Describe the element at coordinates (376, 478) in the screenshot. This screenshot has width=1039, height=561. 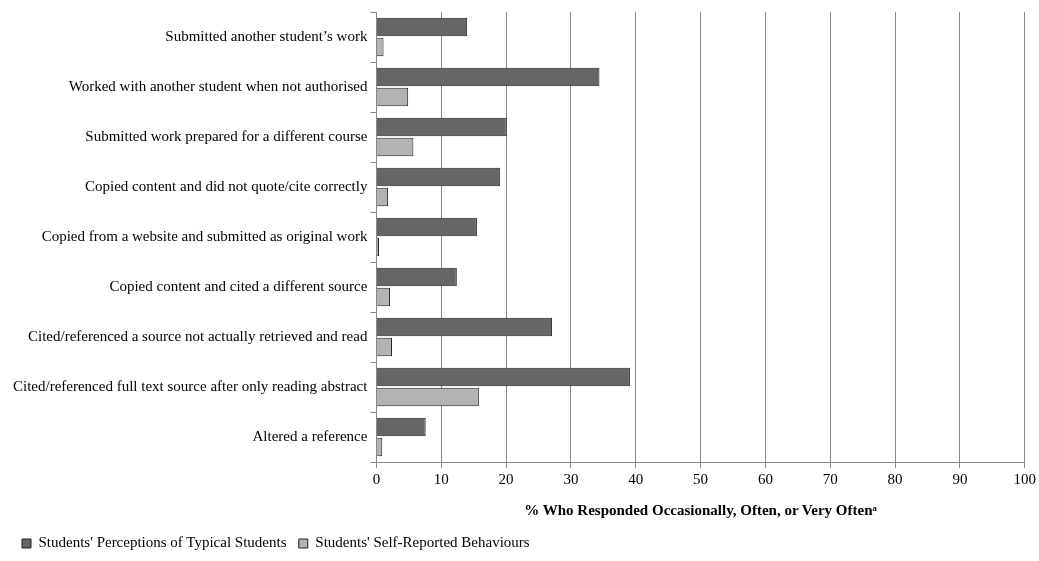
I see `x-tick-label: 0` at that location.